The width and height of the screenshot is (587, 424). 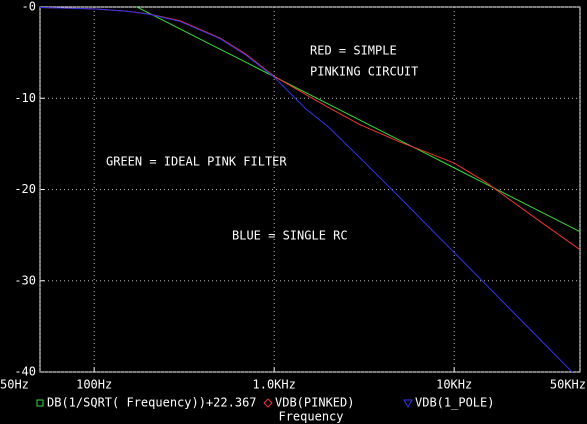 I want to click on y-tick-label: -20, so click(x=25, y=189).